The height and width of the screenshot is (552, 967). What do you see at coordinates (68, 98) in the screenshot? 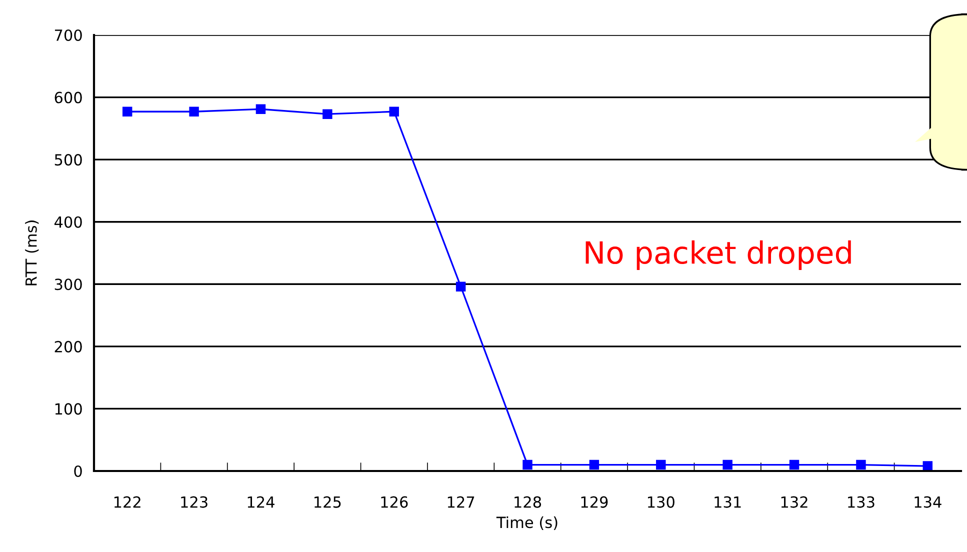
I see `y-tick-label: 600` at bounding box center [68, 98].